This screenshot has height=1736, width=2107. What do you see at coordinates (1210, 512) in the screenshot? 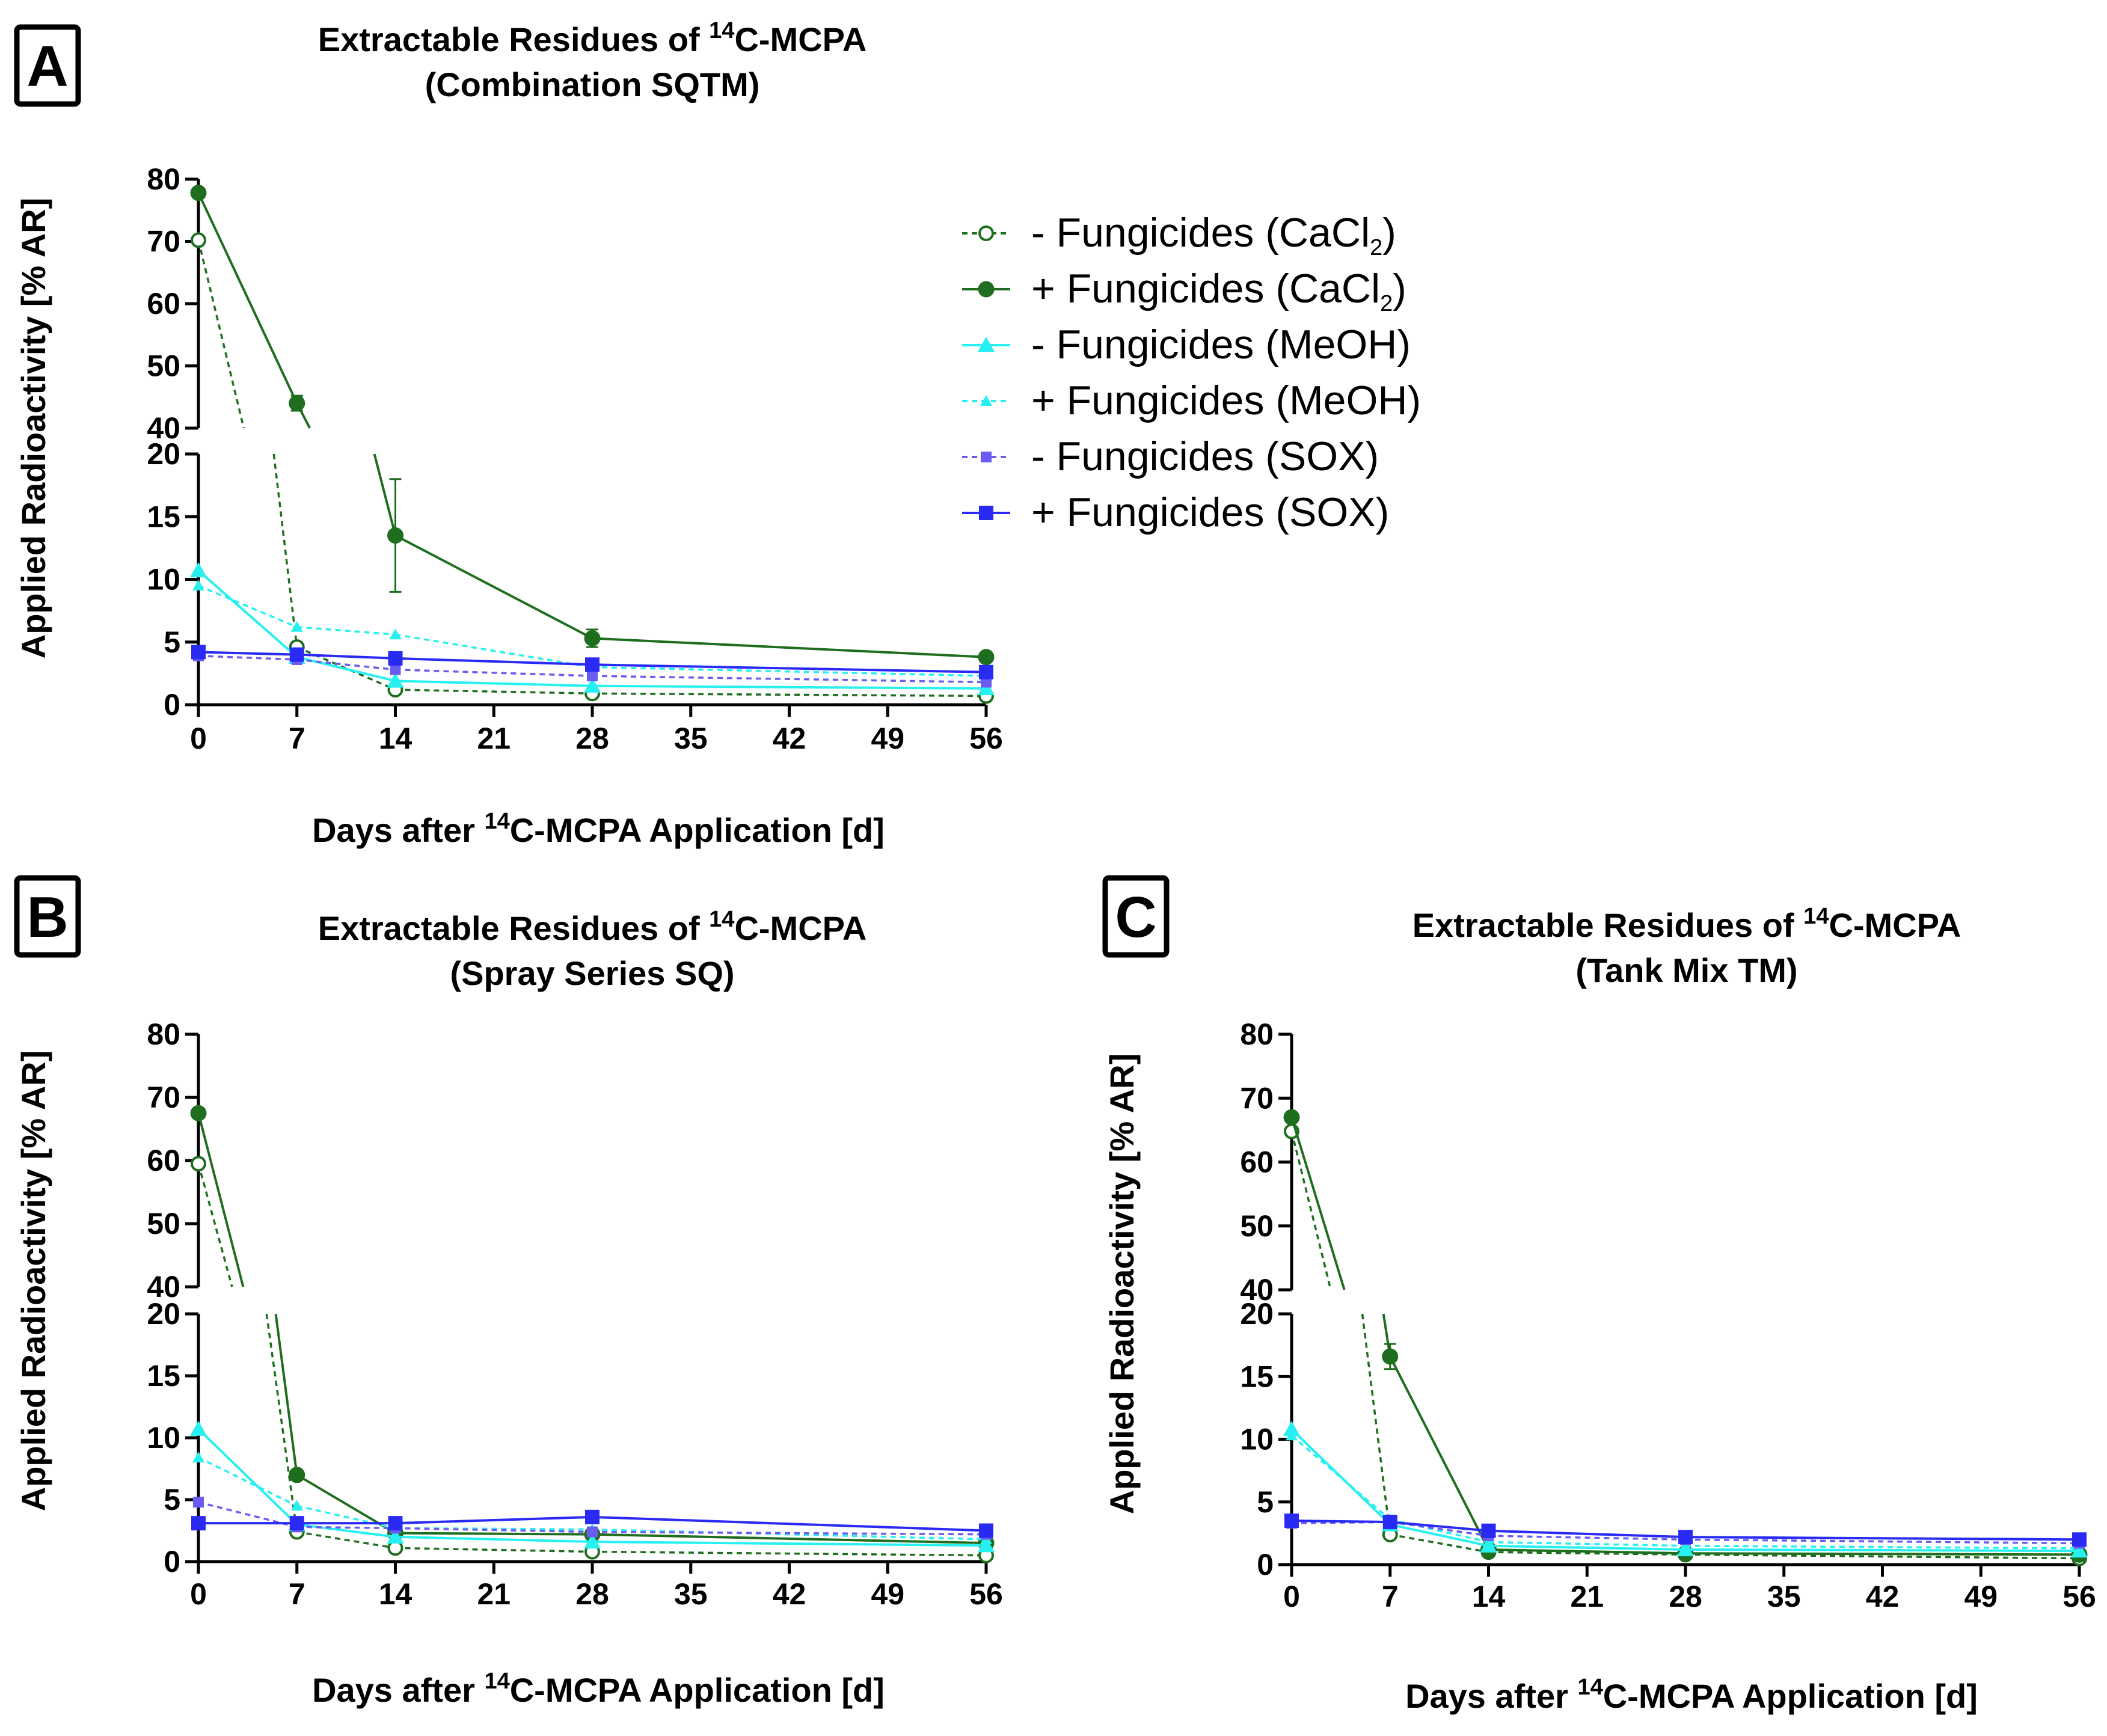
I see `legend-label: + Fungicides (SOX)` at bounding box center [1210, 512].